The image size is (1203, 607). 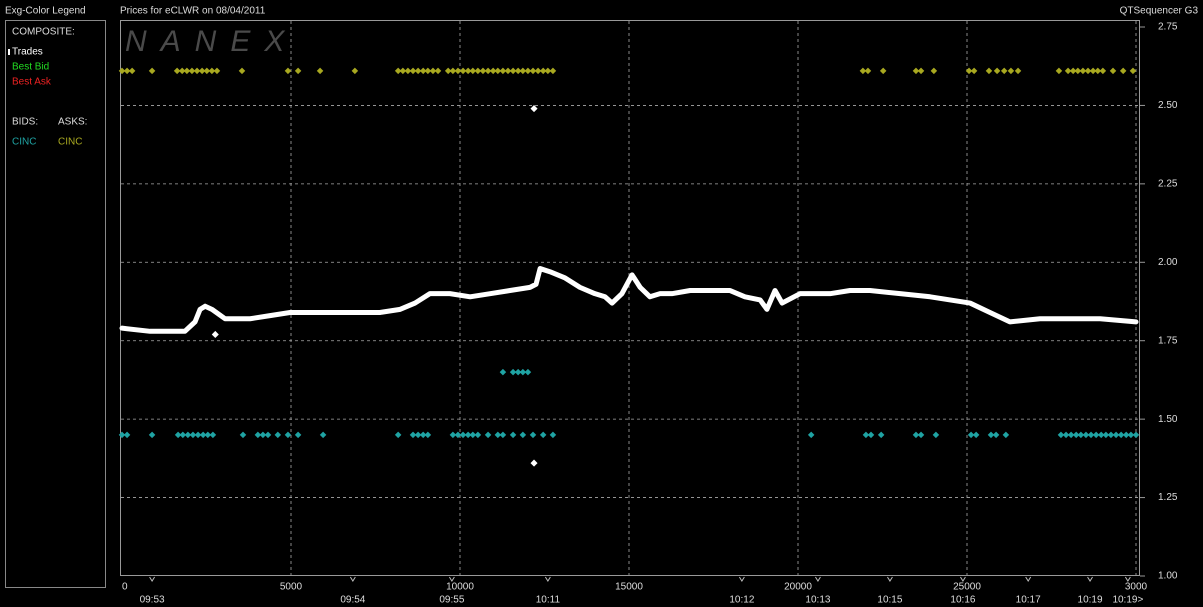 What do you see at coordinates (1168, 27) in the screenshot?
I see `y-tick-label: 2.75` at bounding box center [1168, 27].